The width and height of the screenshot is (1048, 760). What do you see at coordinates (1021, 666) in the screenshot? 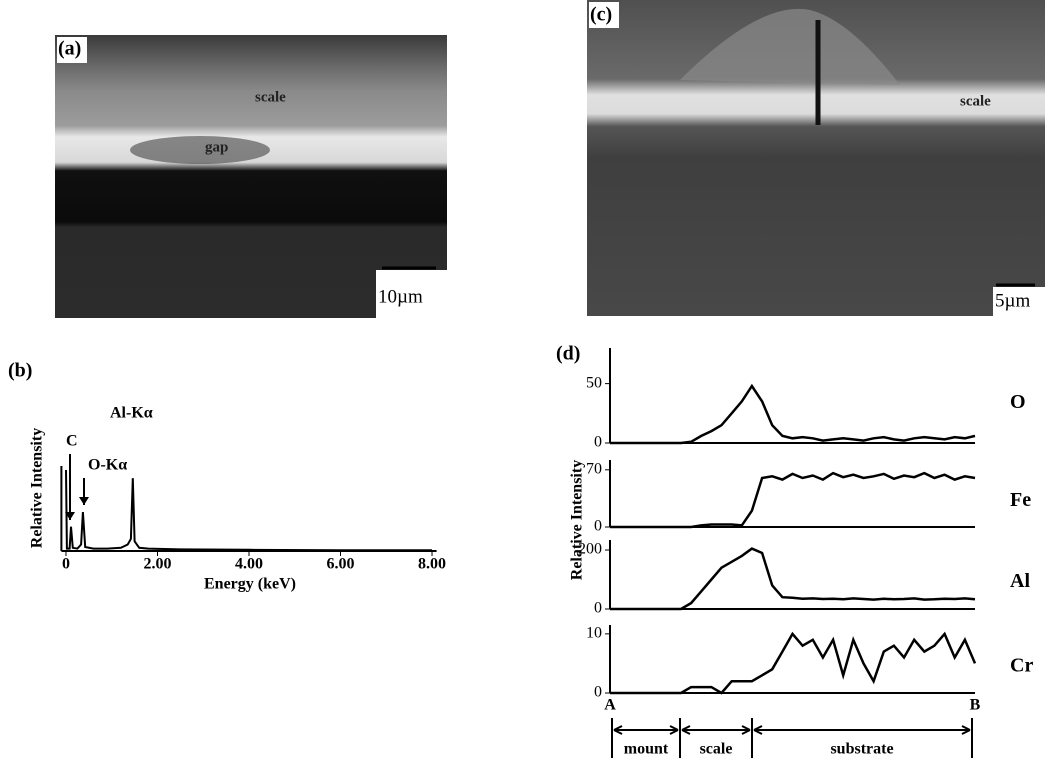
I see `element-label: Cr` at bounding box center [1021, 666].